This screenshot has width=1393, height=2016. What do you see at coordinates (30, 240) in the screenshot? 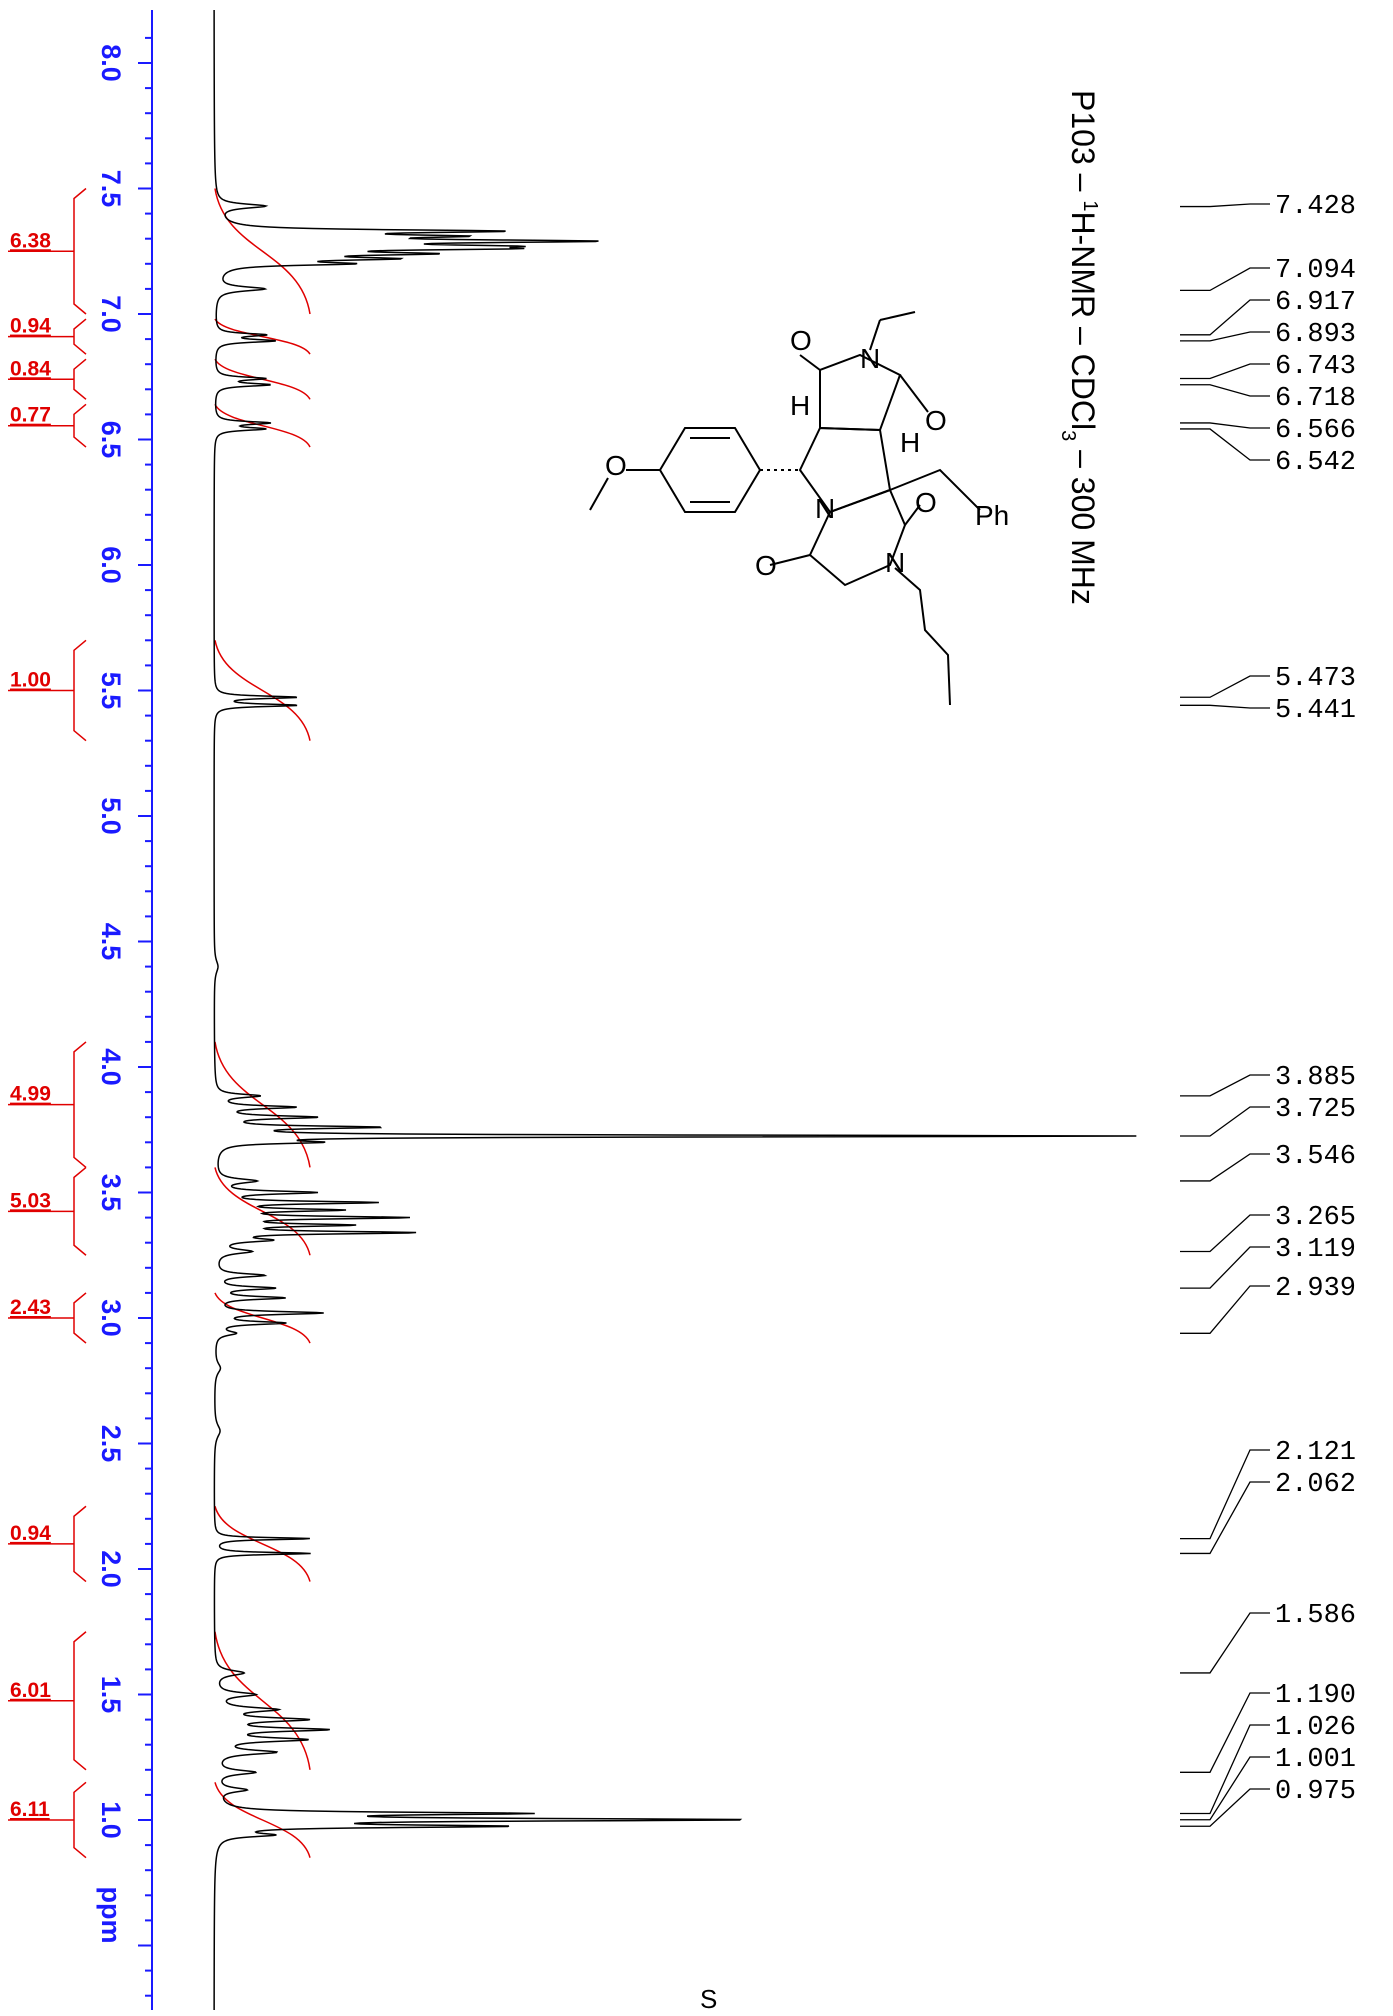
I see `integral-value: 6.38` at bounding box center [30, 240].